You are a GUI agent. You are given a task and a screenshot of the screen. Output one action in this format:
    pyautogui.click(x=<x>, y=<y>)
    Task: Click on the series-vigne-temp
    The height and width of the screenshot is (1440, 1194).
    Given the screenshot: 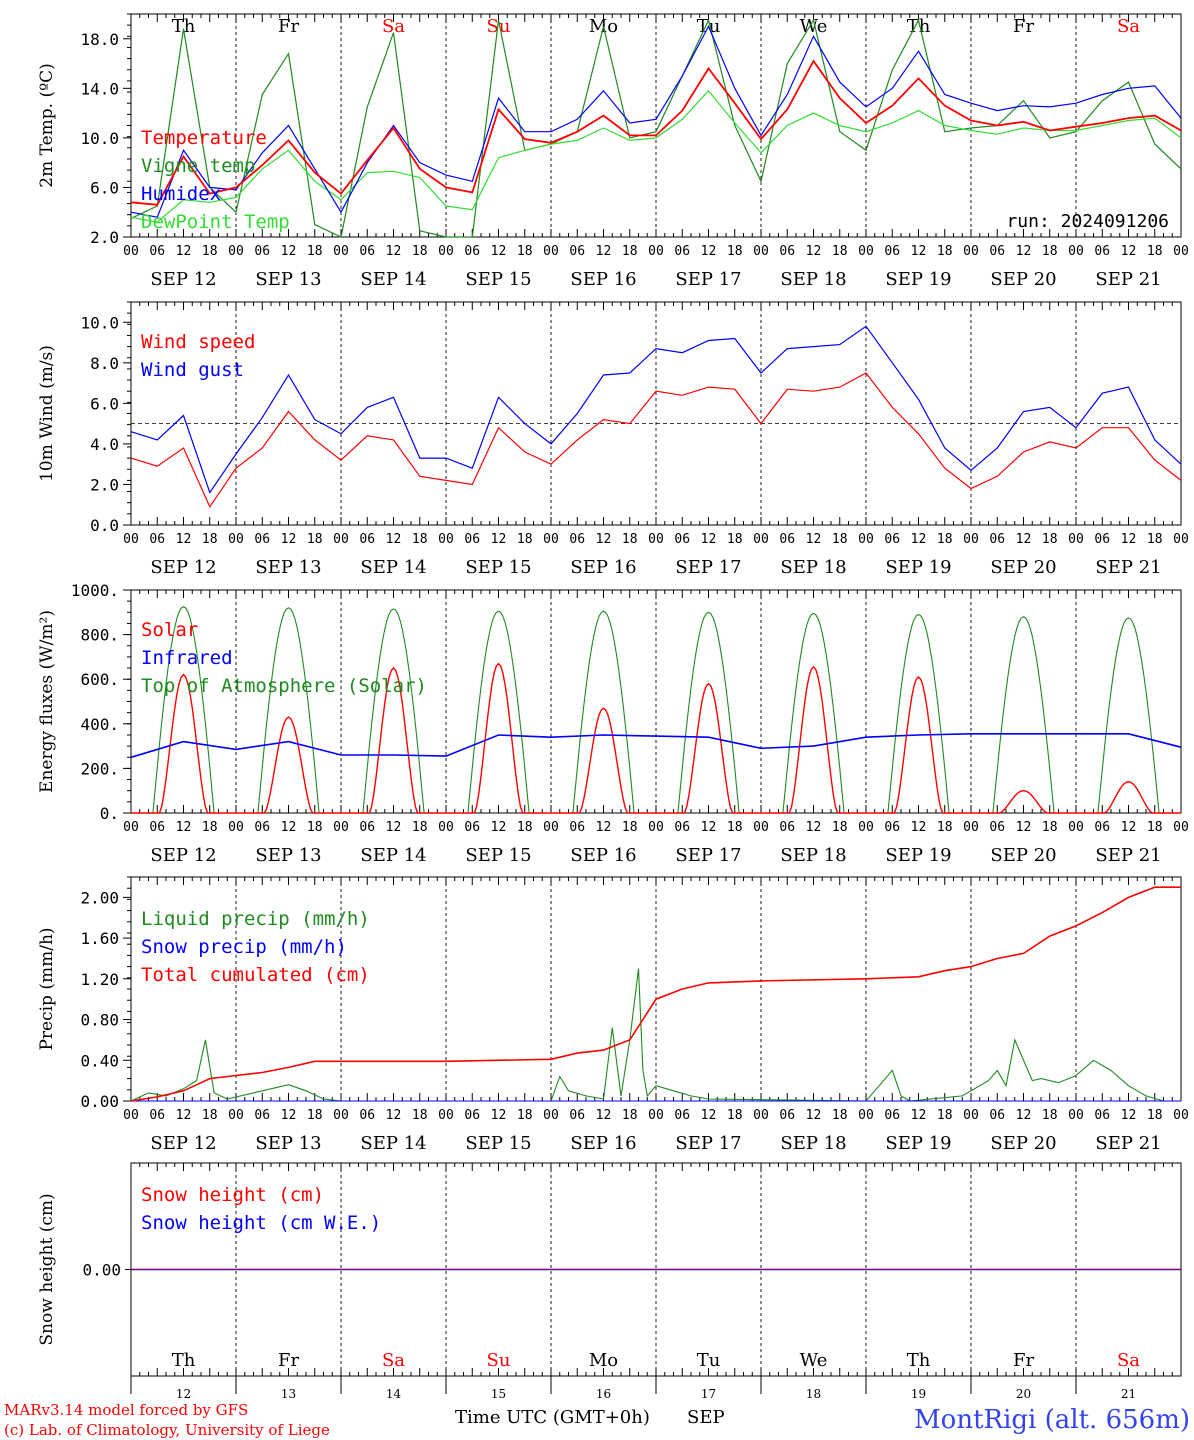 What is the action you would take?
    pyautogui.click(x=656, y=128)
    